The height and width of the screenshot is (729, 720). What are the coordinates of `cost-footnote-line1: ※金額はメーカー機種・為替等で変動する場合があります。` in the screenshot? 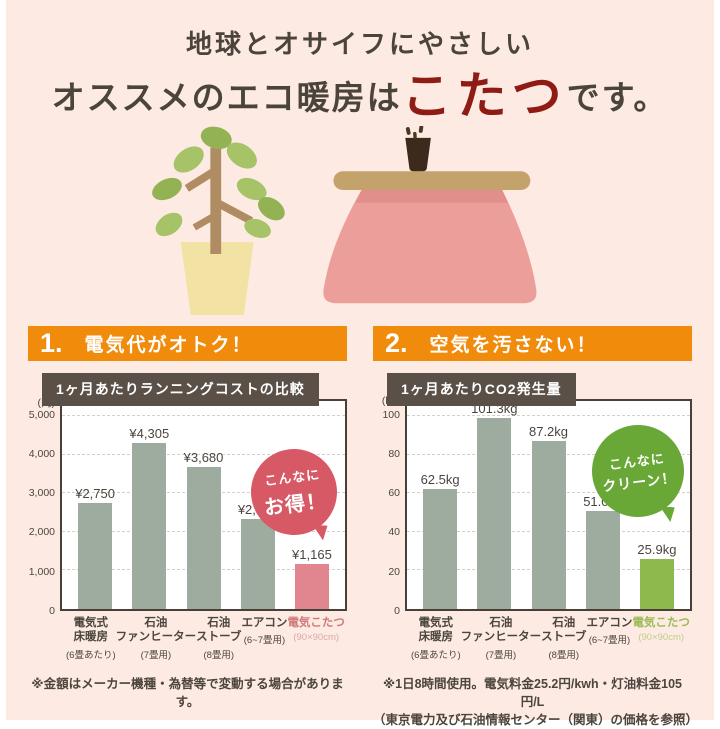 It's located at (187, 693).